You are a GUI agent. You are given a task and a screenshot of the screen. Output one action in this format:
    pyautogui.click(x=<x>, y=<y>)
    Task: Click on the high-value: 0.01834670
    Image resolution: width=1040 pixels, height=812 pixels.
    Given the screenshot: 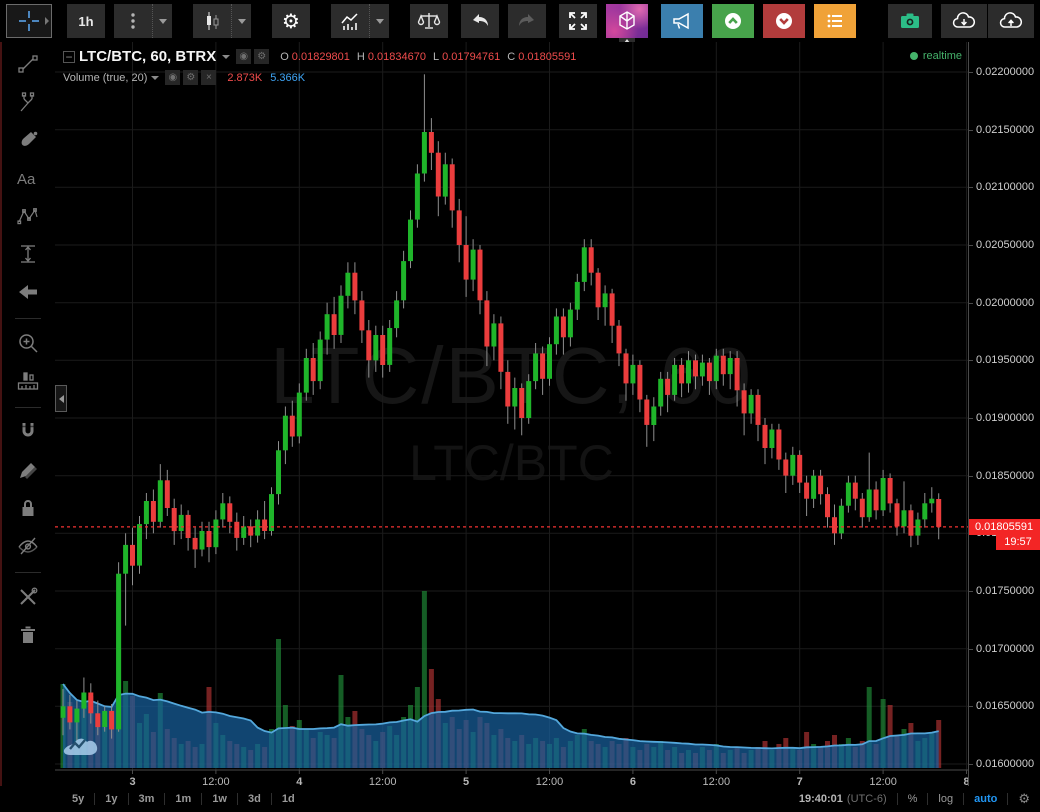 What is the action you would take?
    pyautogui.click(x=396, y=56)
    